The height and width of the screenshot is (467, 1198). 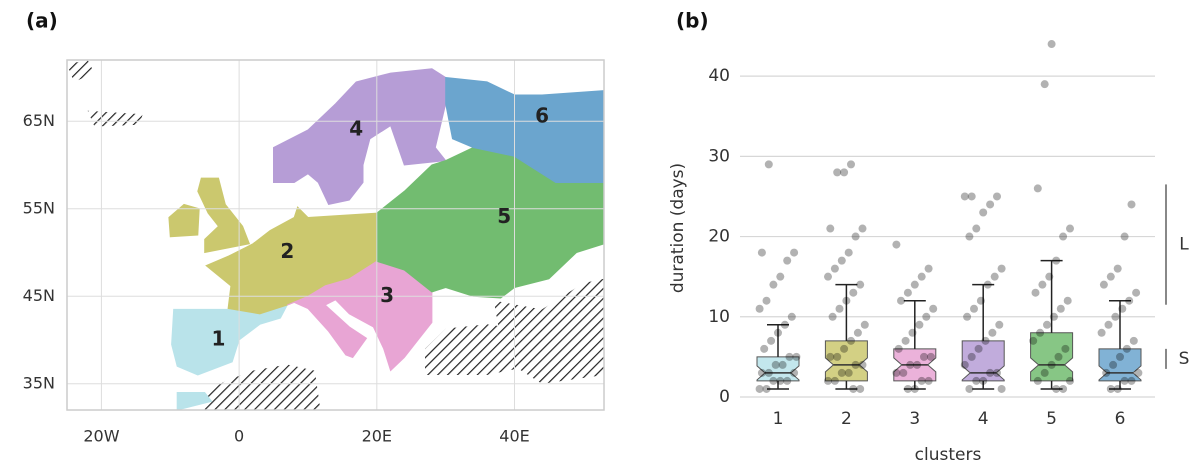 What do you see at coordinates (542, 115) in the screenshot?
I see `cluster-label: 6` at bounding box center [542, 115].